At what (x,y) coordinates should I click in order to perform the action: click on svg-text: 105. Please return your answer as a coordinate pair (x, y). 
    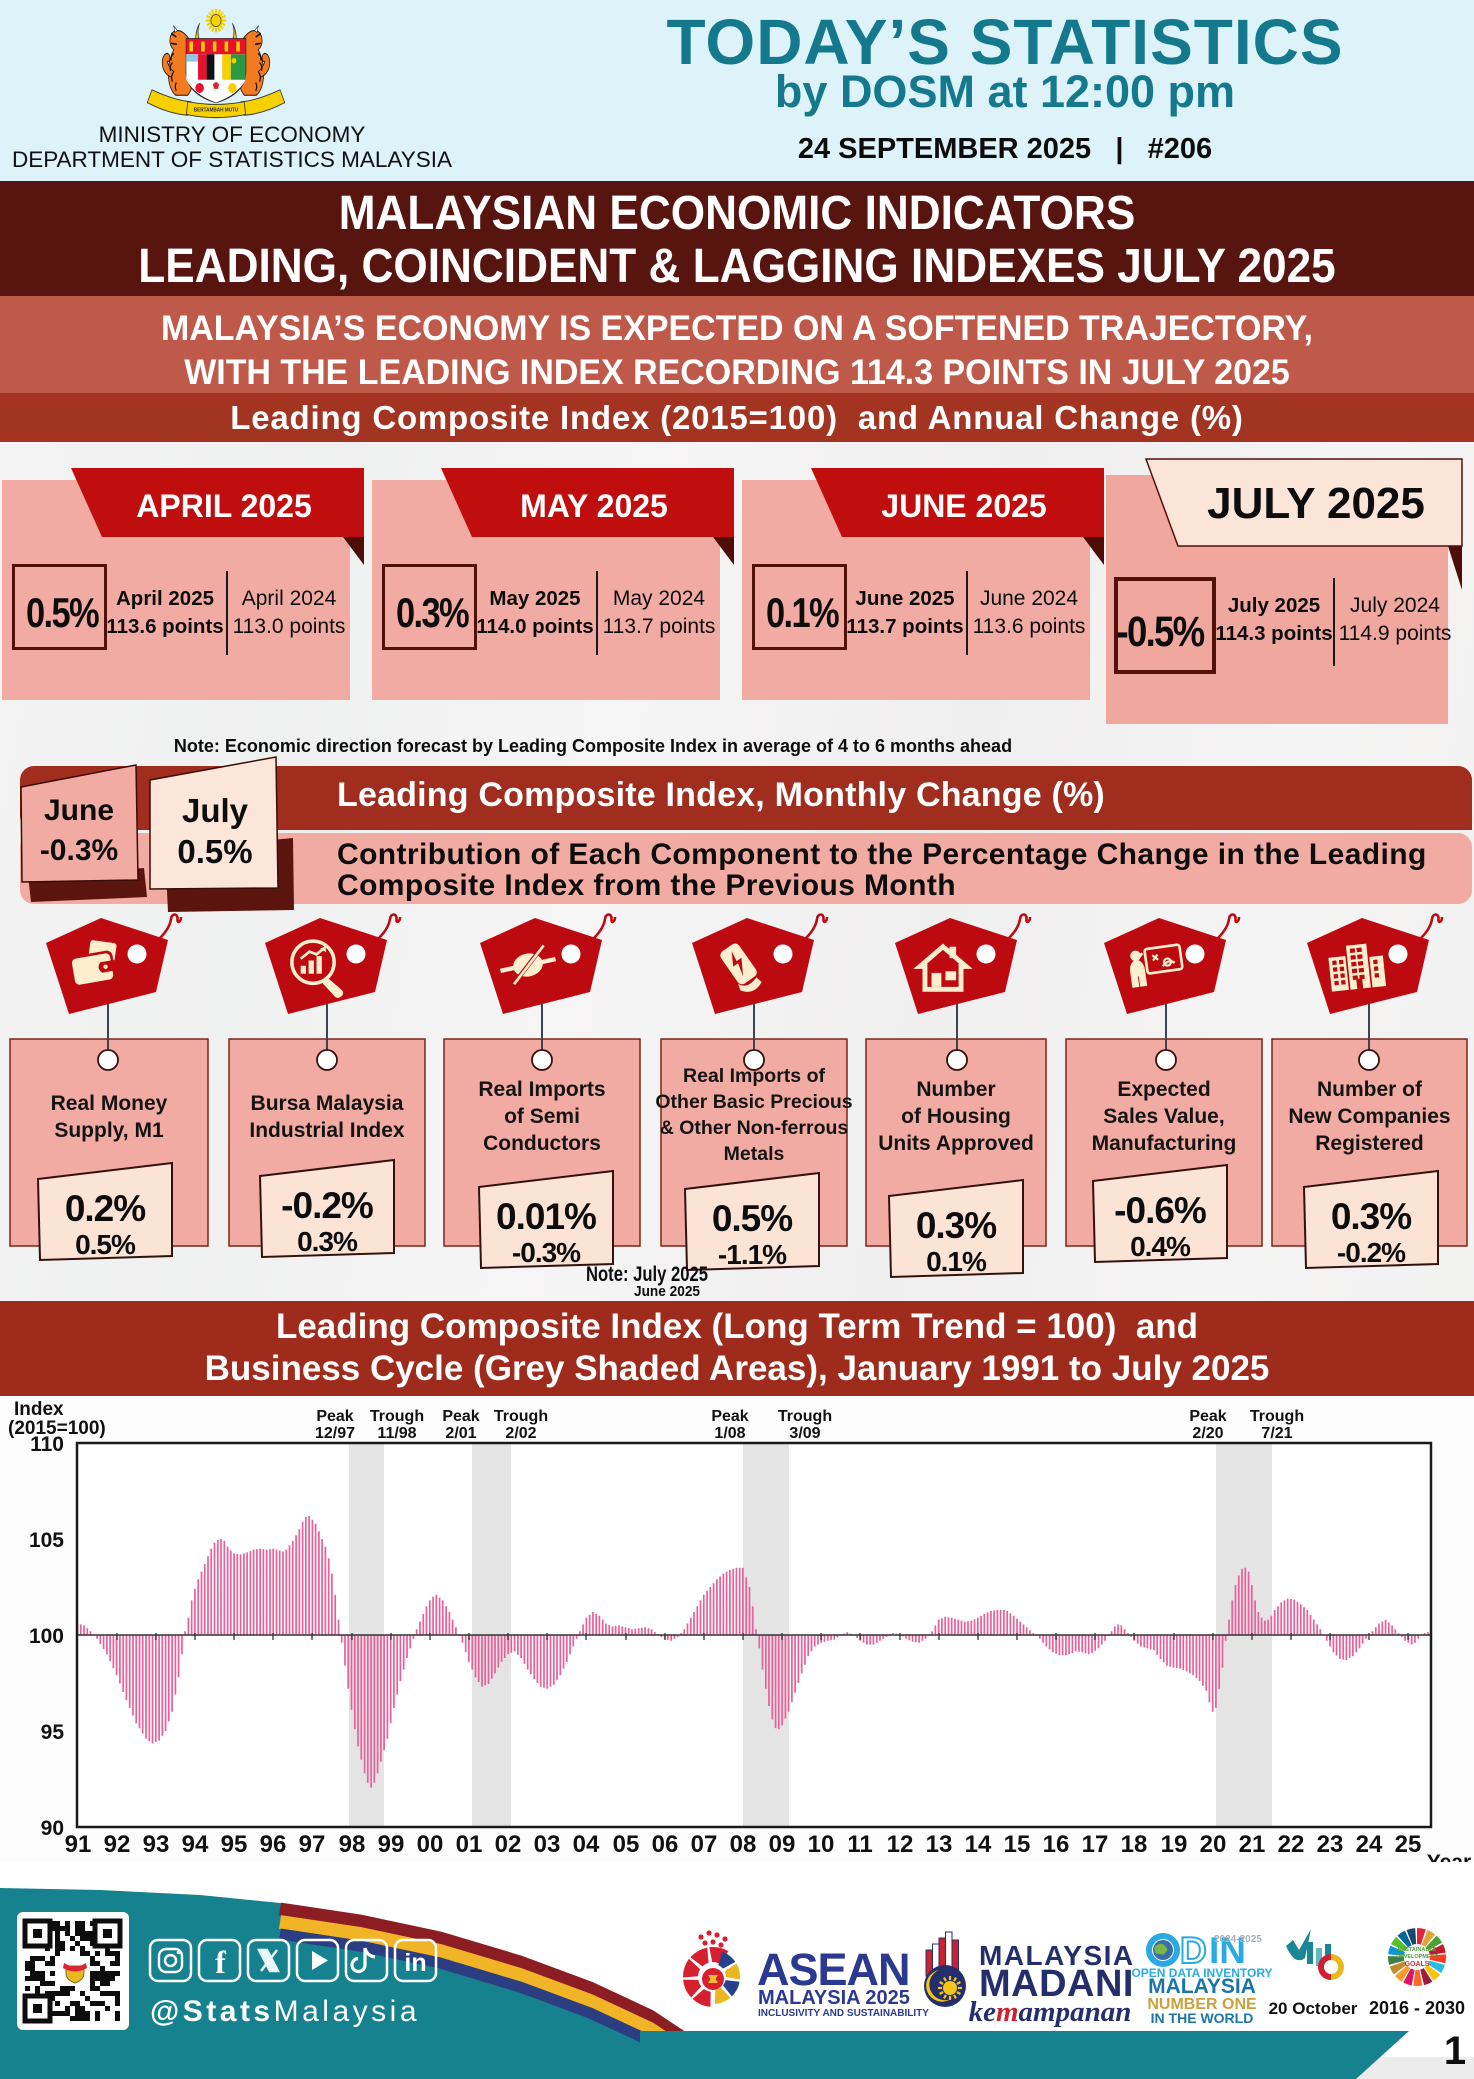
    Looking at the image, I should click on (46, 1540).